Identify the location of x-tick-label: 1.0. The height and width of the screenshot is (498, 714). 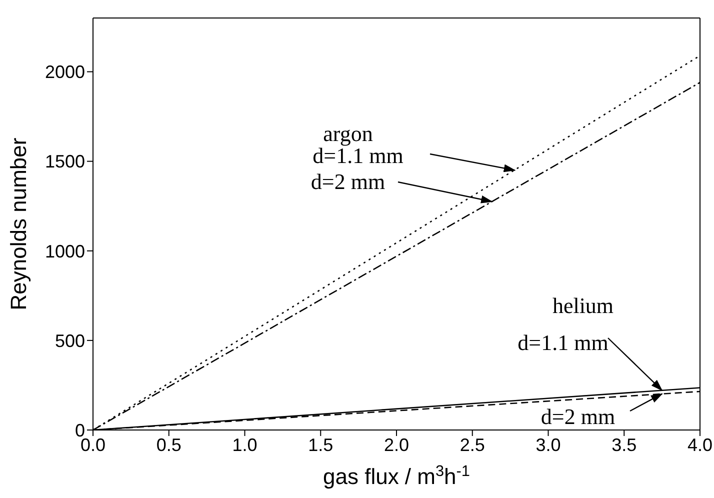
(245, 444).